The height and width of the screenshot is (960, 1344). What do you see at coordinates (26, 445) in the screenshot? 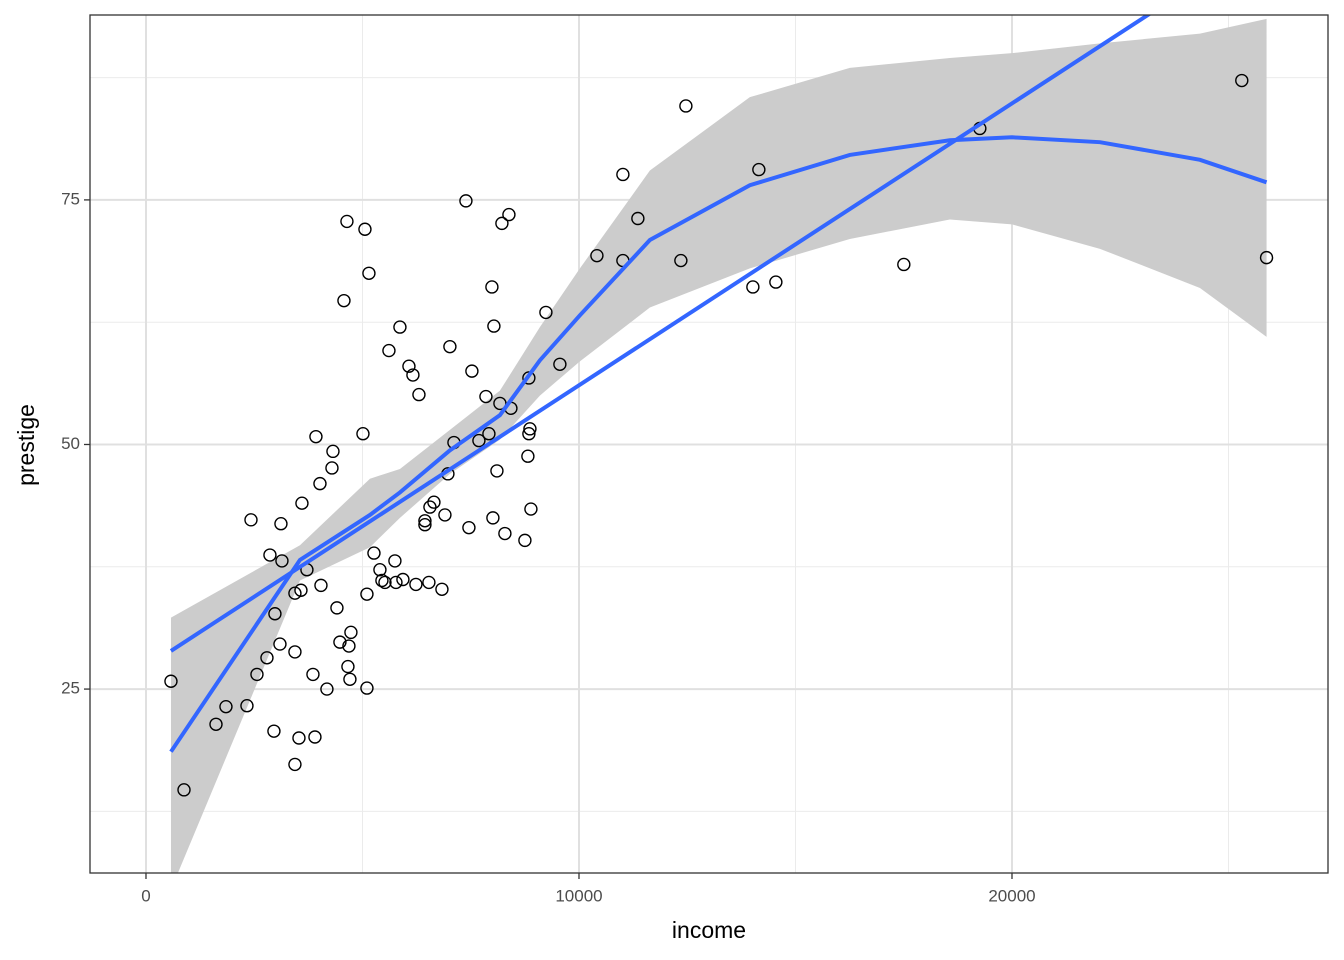
I see `y-axis-title: prestige` at bounding box center [26, 445].